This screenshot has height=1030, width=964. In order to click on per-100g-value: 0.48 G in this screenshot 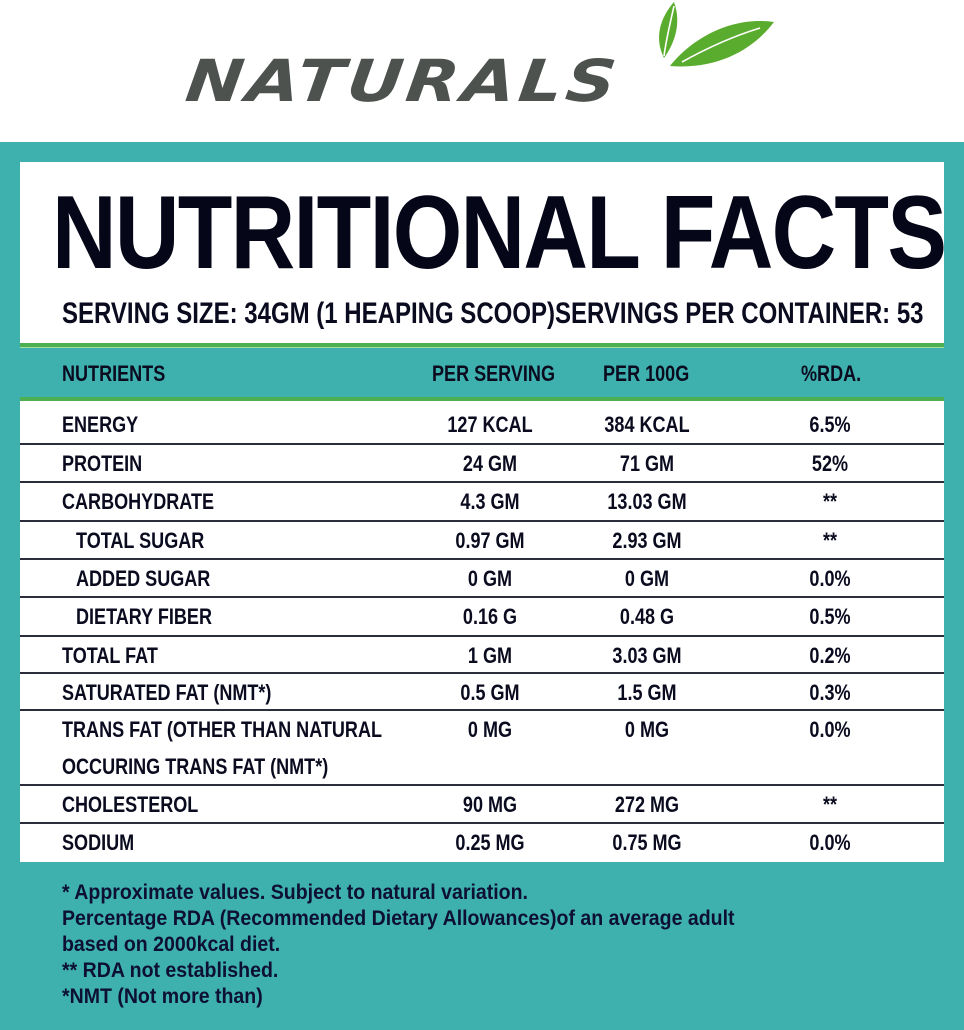, I will do `click(647, 616)`.